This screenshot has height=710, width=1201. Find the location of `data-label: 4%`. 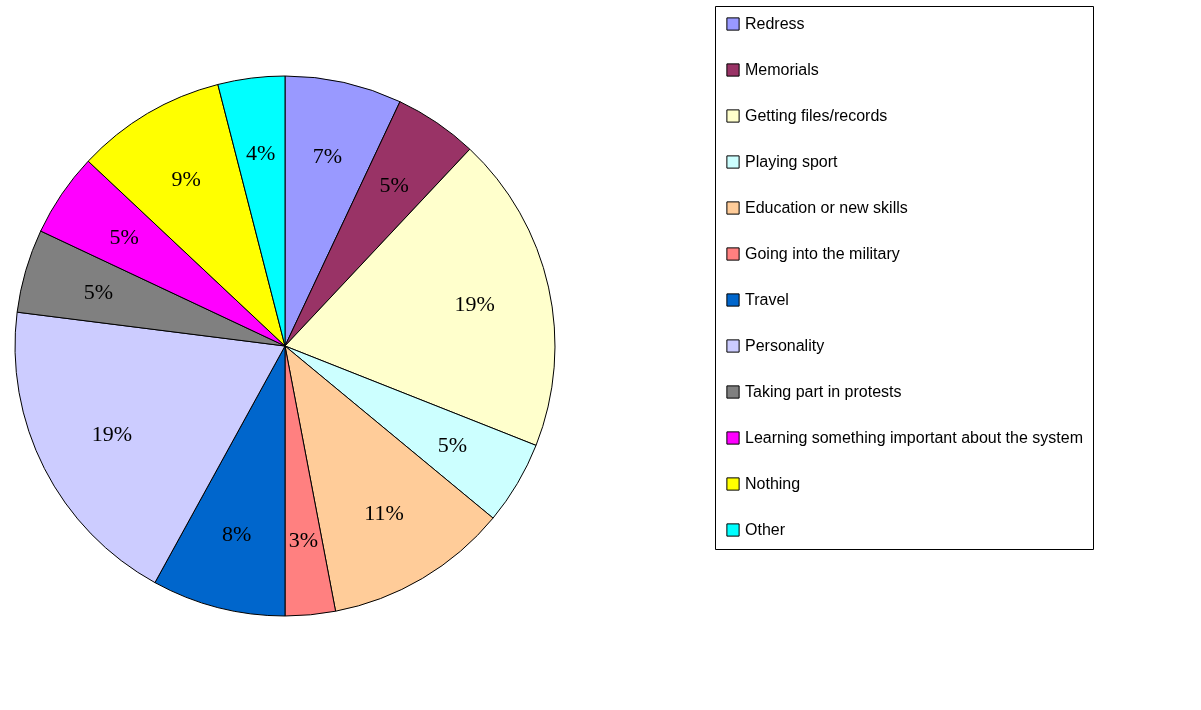

data-label: 4% is located at coordinates (260, 153).